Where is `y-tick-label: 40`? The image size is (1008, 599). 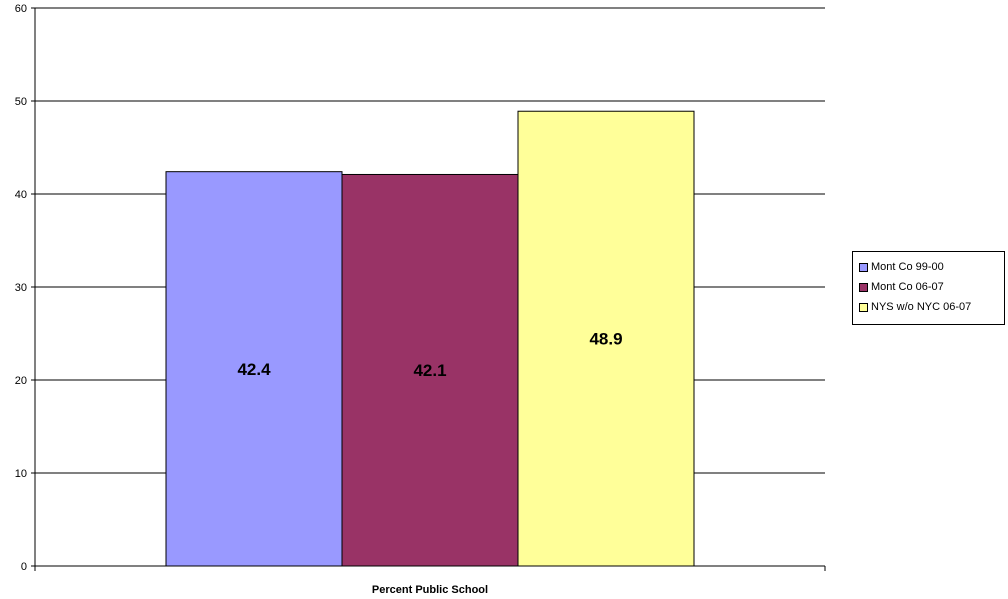
y-tick-label: 40 is located at coordinates (21, 195).